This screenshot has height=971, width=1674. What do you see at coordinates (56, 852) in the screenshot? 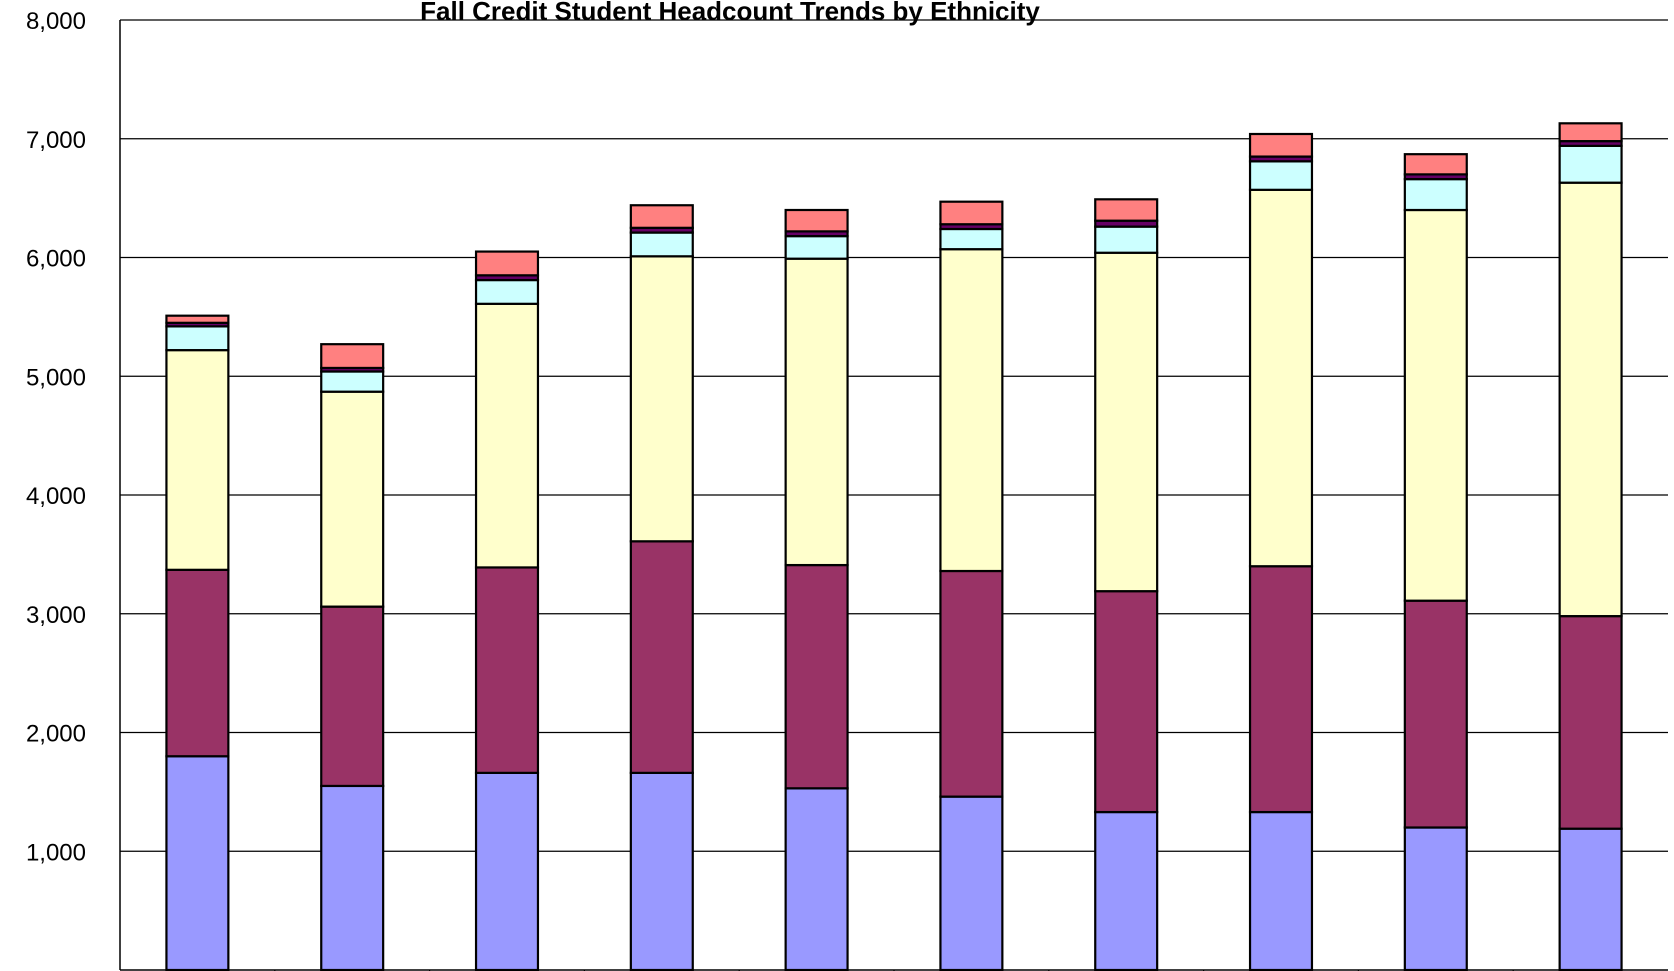
I see `y-tick-label: 1,000` at bounding box center [56, 852].